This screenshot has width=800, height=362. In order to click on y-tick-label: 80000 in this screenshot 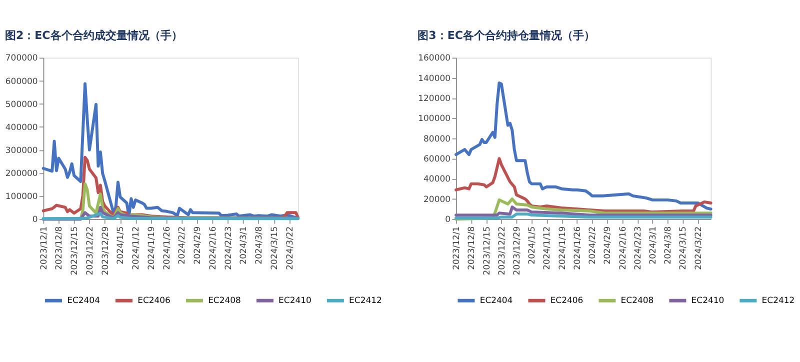, I will do `click(437, 139)`.